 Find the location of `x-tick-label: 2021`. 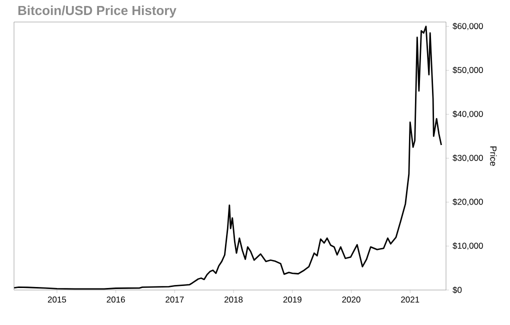

x-tick-label: 2021 is located at coordinates (410, 299).